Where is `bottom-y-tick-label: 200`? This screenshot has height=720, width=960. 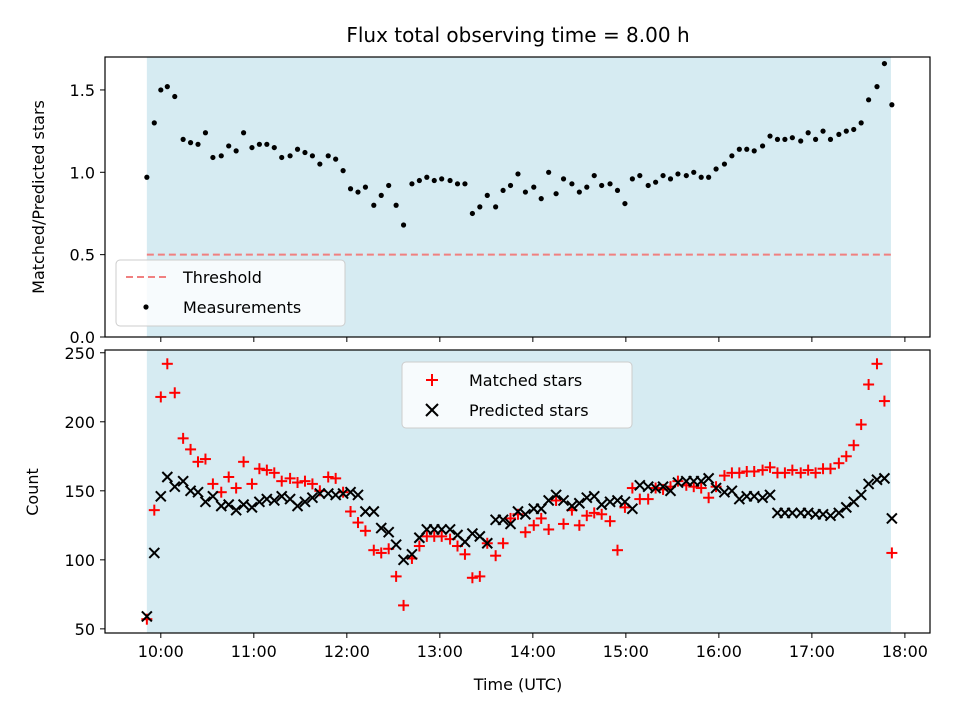 bottom-y-tick-label: 200 is located at coordinates (79, 422).